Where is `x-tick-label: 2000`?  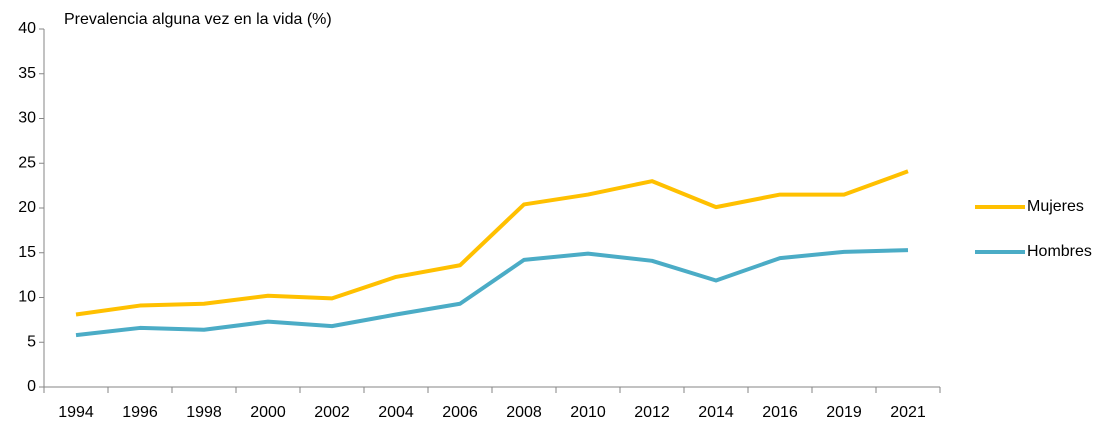 x-tick-label: 2000 is located at coordinates (268, 412).